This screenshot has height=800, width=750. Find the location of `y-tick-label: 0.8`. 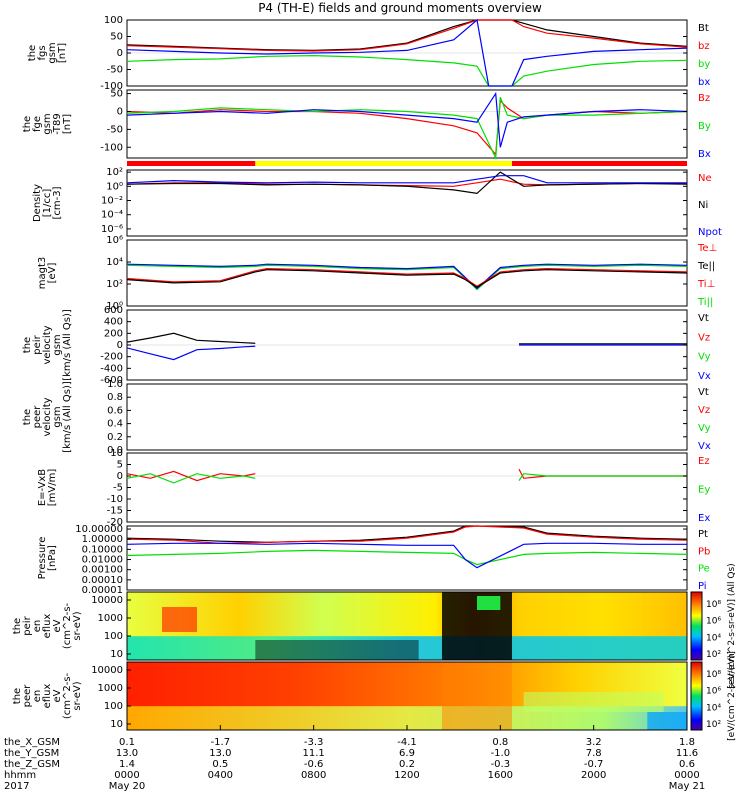

y-tick-label: 0.8 is located at coordinates (115, 397).